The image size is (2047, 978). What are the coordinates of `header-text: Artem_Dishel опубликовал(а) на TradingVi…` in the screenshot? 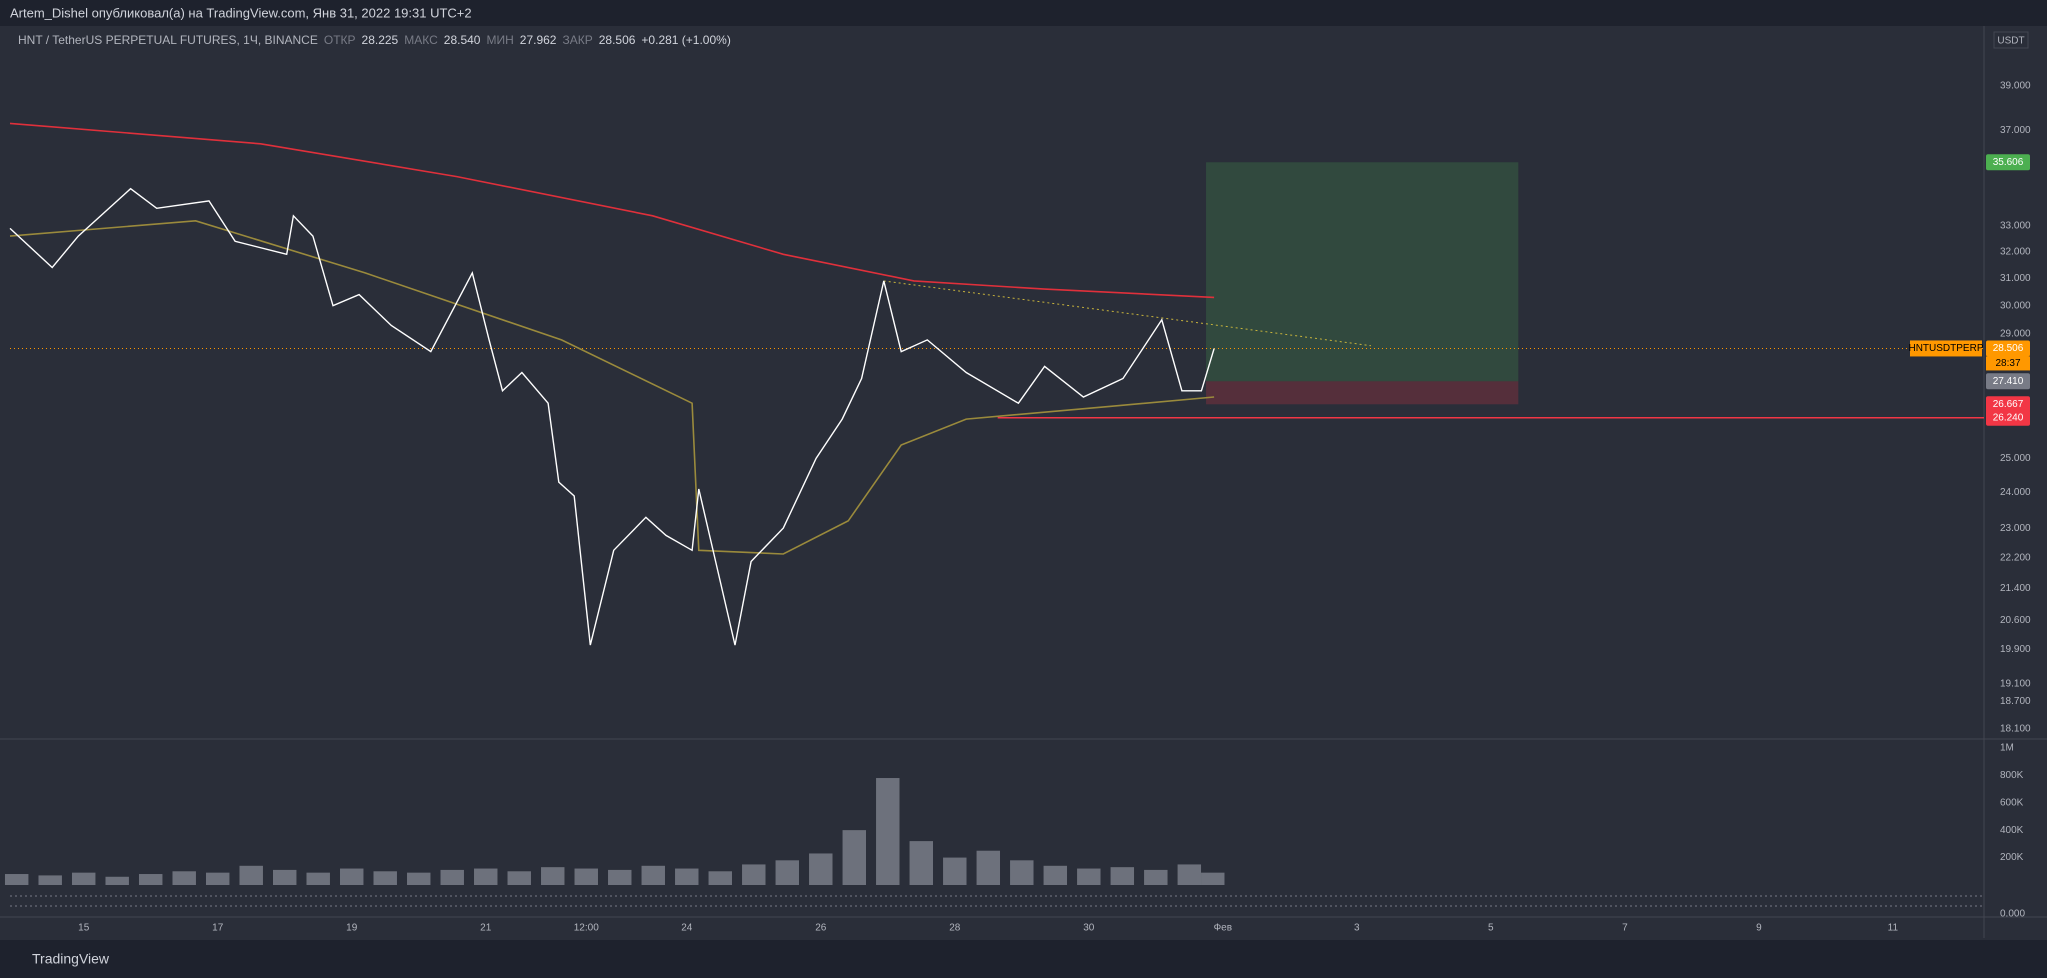 It's located at (241, 12).